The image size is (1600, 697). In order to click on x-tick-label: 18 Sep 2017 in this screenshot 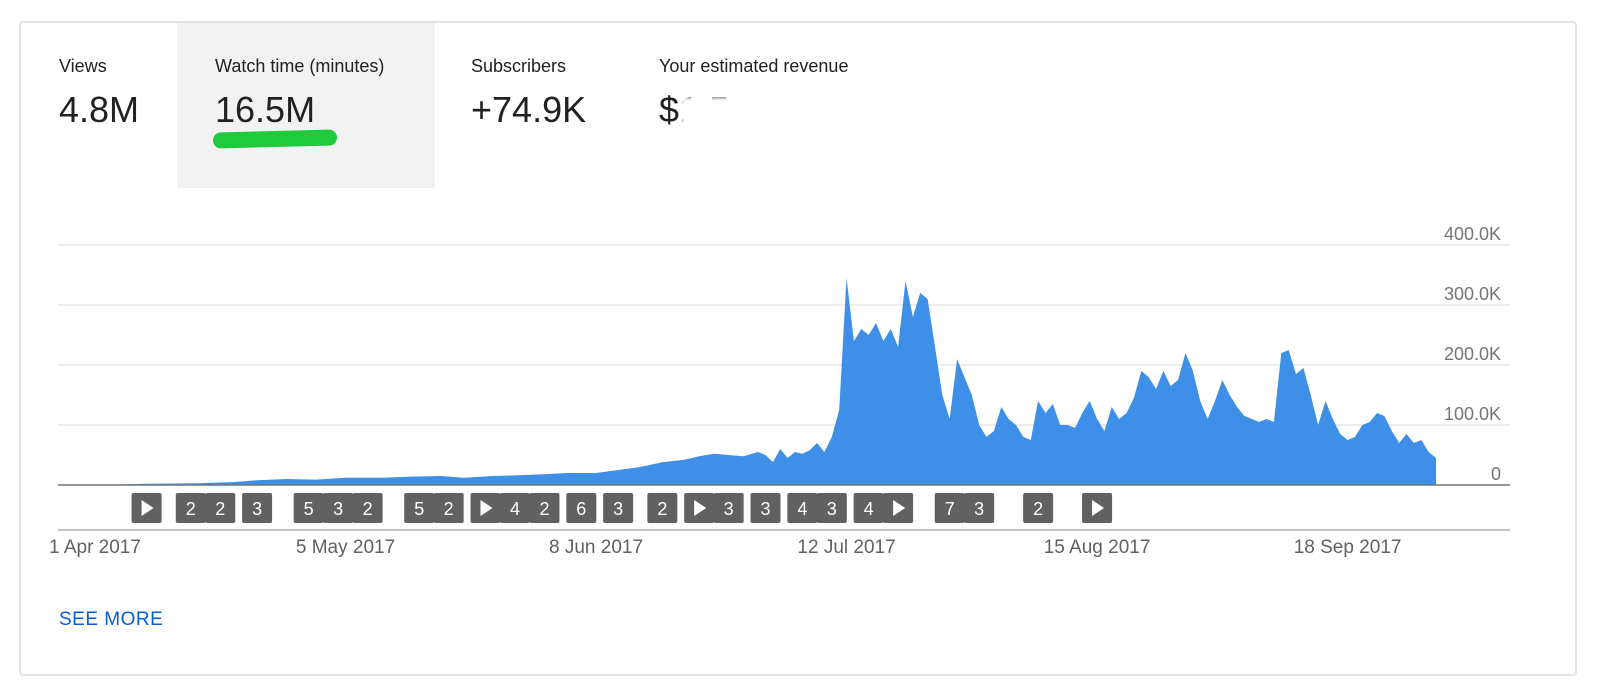, I will do `click(1348, 547)`.